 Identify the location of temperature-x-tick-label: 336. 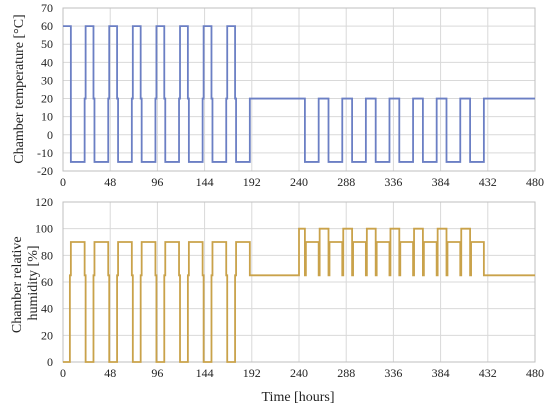
(393, 182).